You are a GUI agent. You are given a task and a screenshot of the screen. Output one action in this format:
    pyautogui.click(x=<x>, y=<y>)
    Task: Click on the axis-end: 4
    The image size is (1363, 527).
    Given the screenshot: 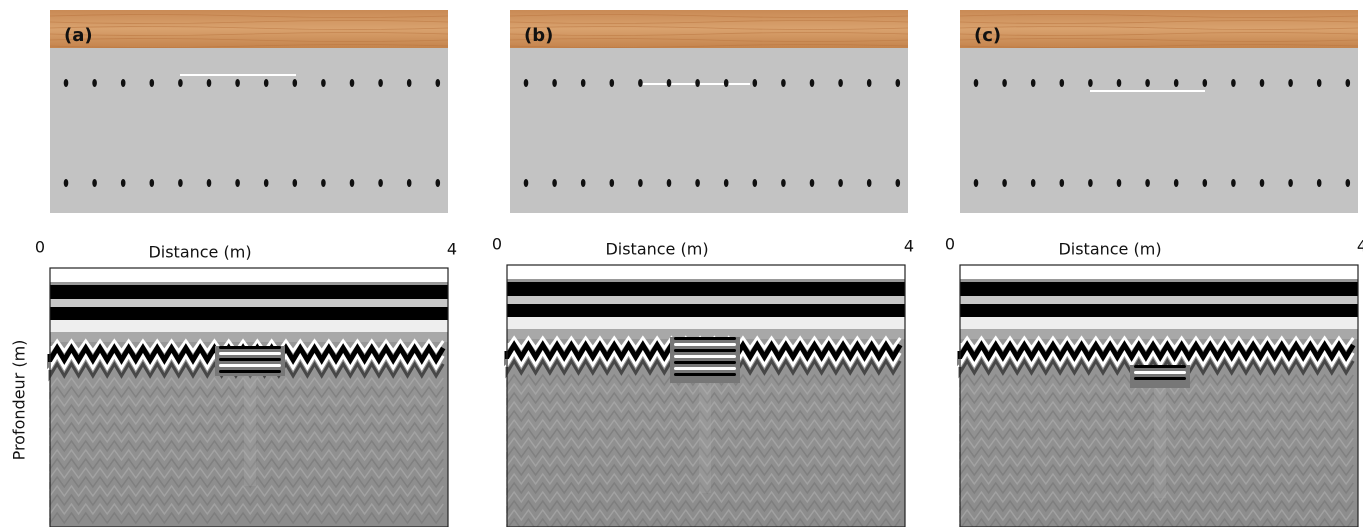 What is the action you would take?
    pyautogui.click(x=1360, y=246)
    